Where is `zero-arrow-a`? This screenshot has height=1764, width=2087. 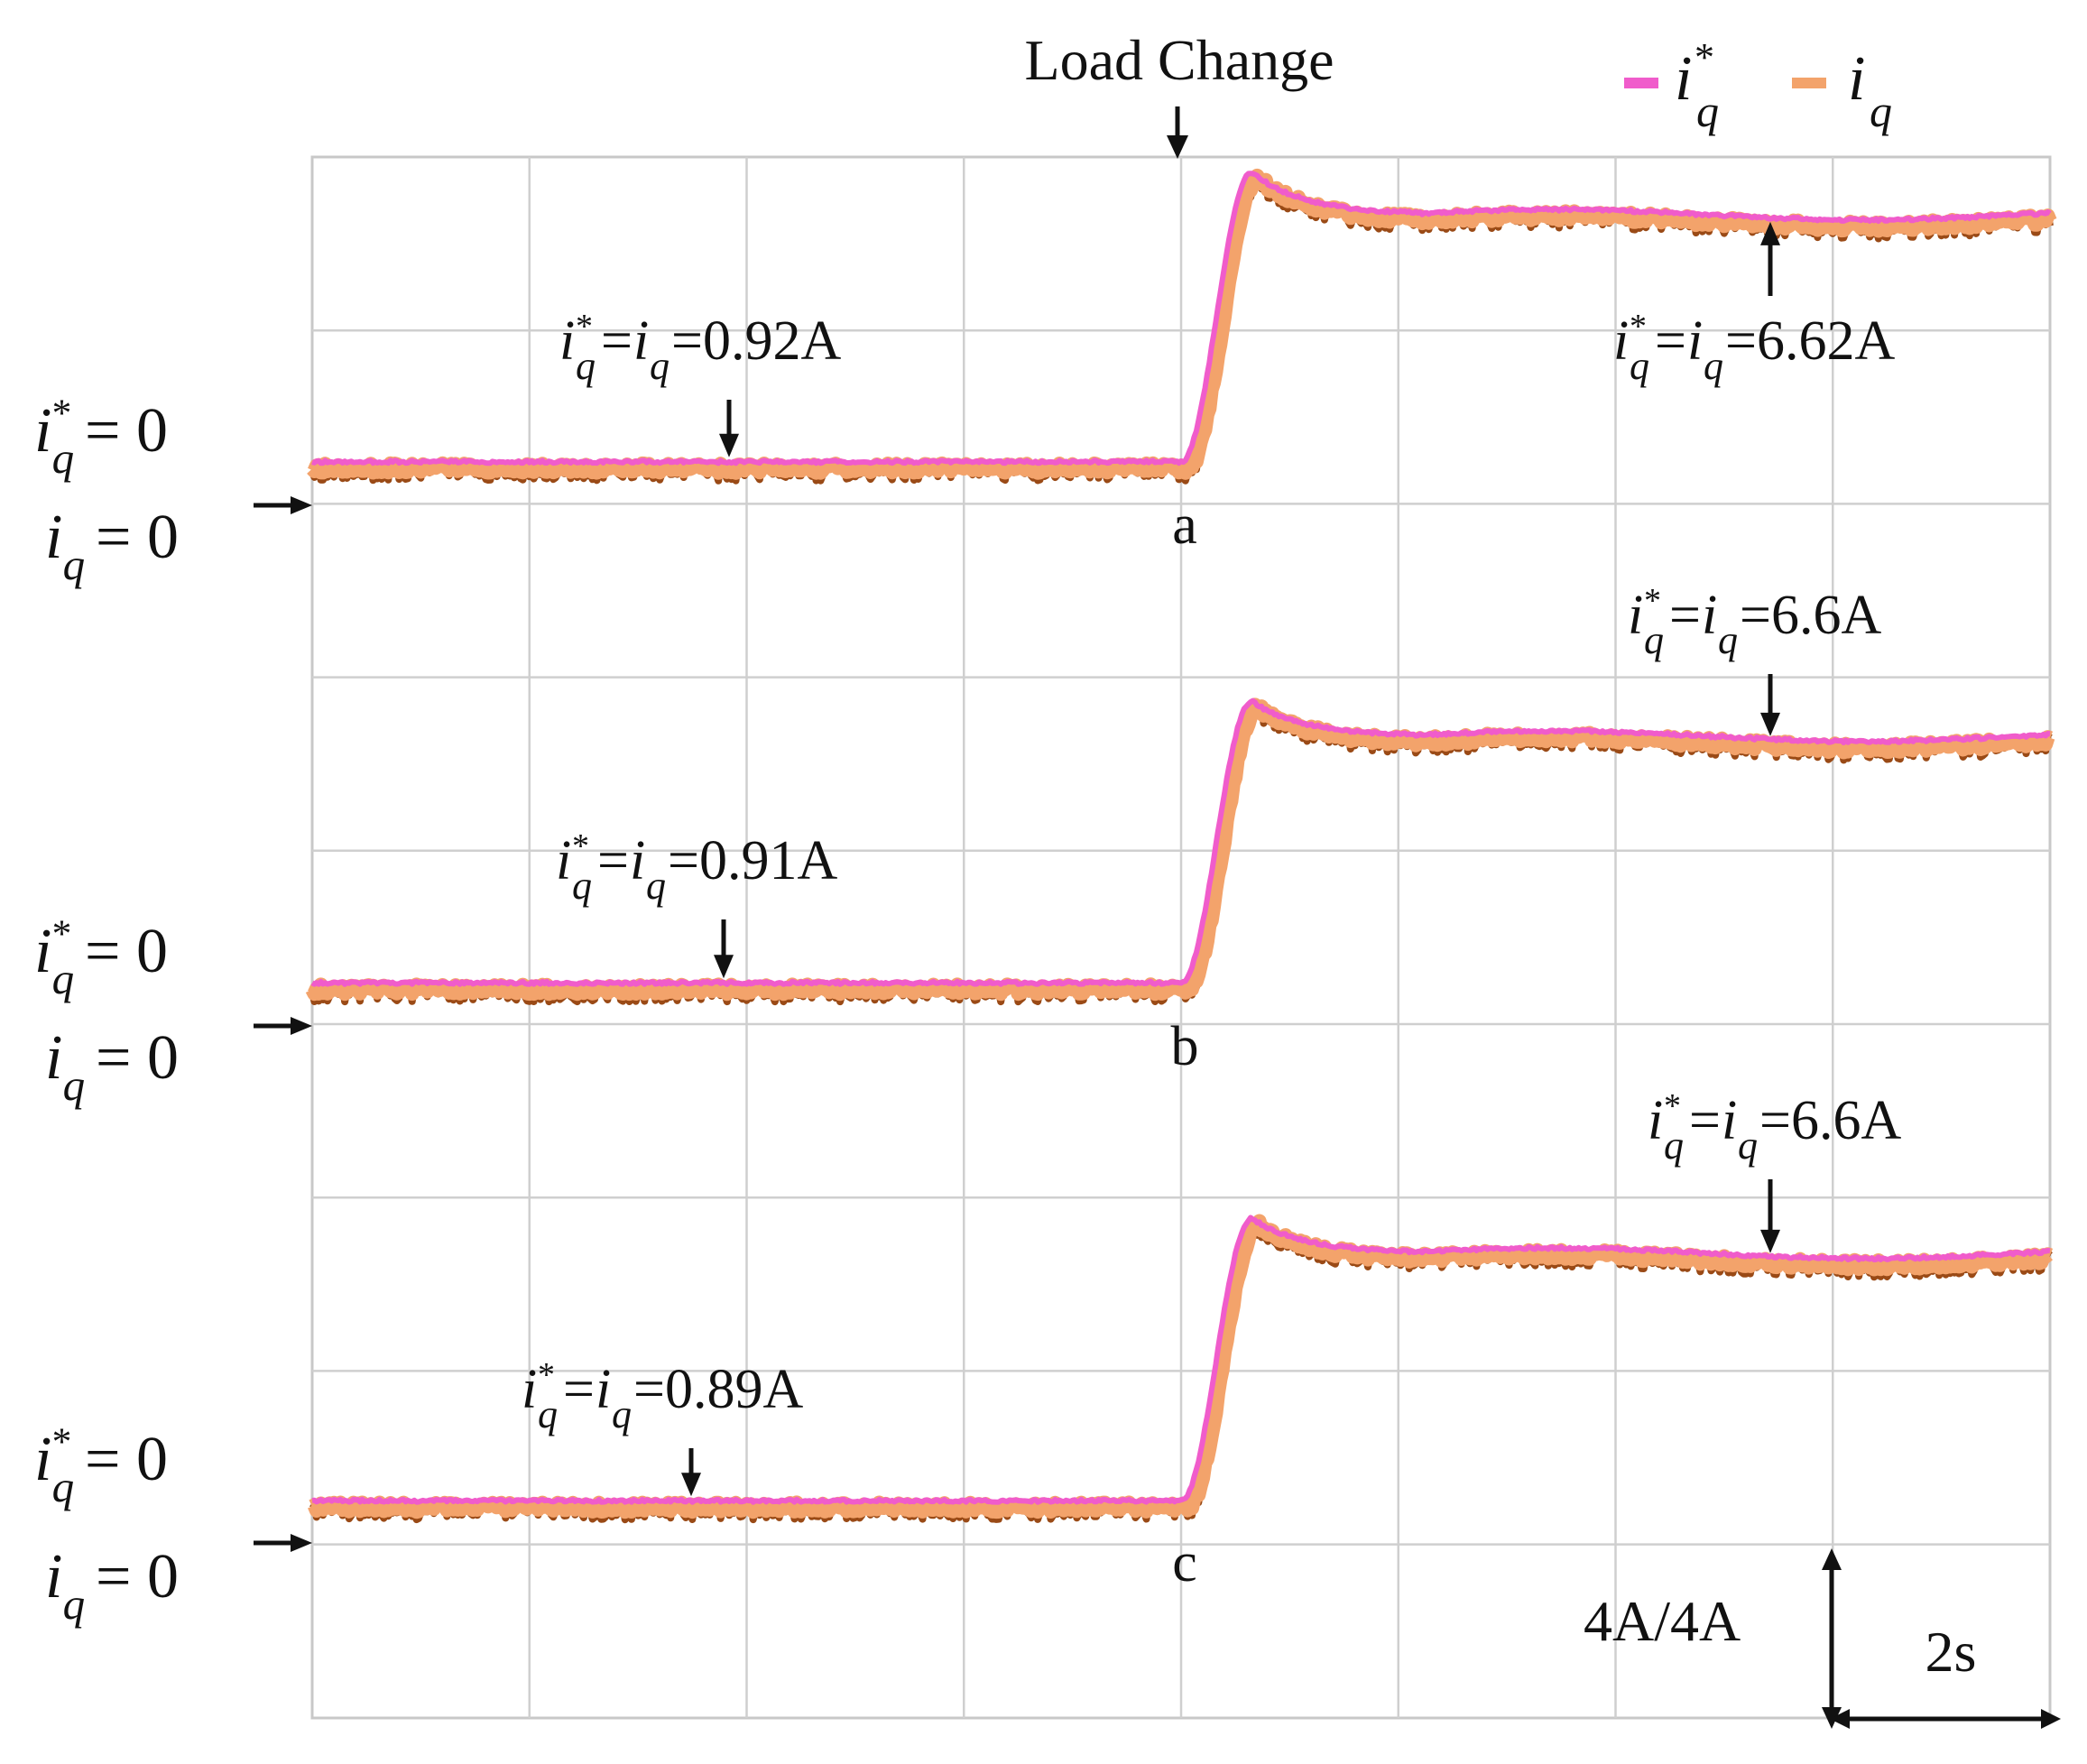
zero-arrow-a is located at coordinates (283, 505).